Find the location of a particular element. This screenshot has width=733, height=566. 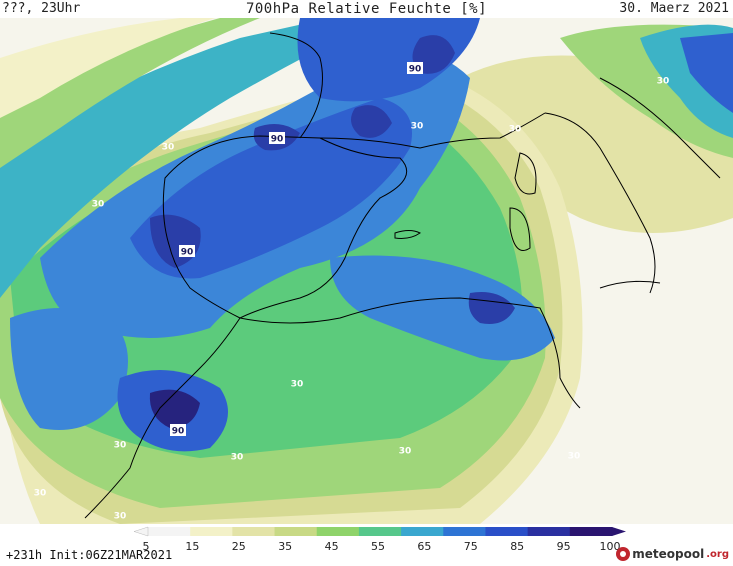

logo-tld: .org is located at coordinates (717, 554).